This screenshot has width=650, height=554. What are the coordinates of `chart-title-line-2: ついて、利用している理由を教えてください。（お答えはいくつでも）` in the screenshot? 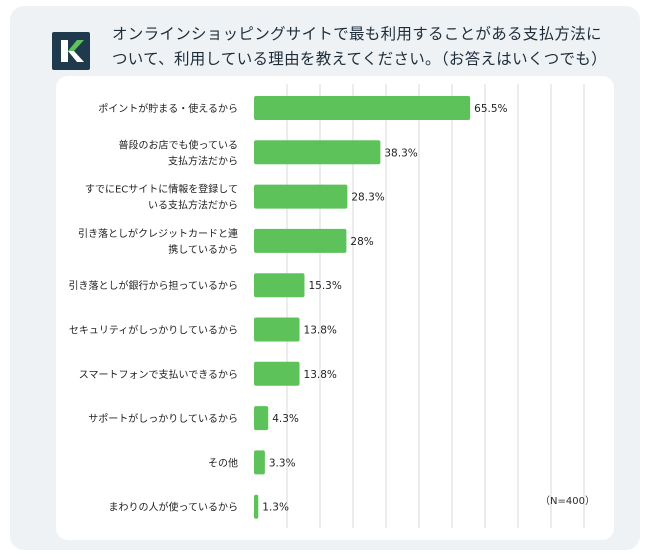 It's located at (359, 59).